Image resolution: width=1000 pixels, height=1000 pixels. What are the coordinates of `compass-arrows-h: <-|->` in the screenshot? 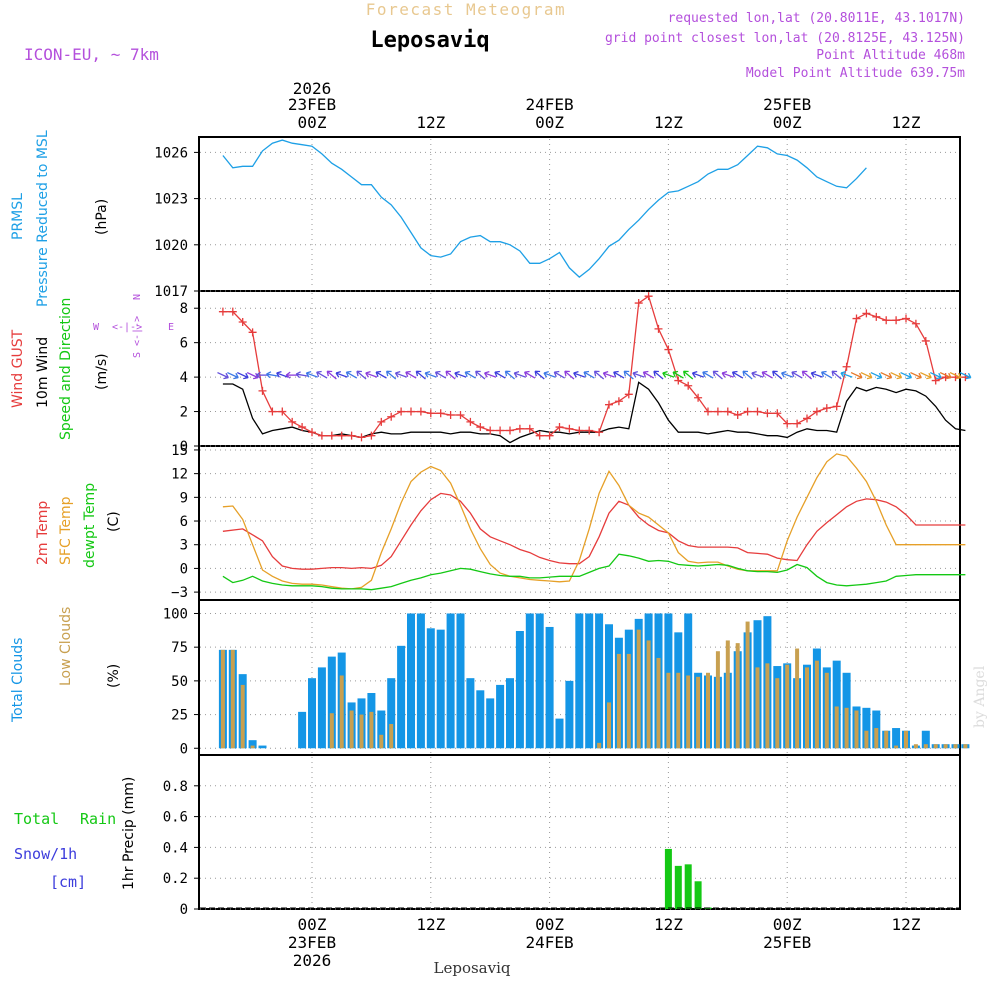 It's located at (127, 327).